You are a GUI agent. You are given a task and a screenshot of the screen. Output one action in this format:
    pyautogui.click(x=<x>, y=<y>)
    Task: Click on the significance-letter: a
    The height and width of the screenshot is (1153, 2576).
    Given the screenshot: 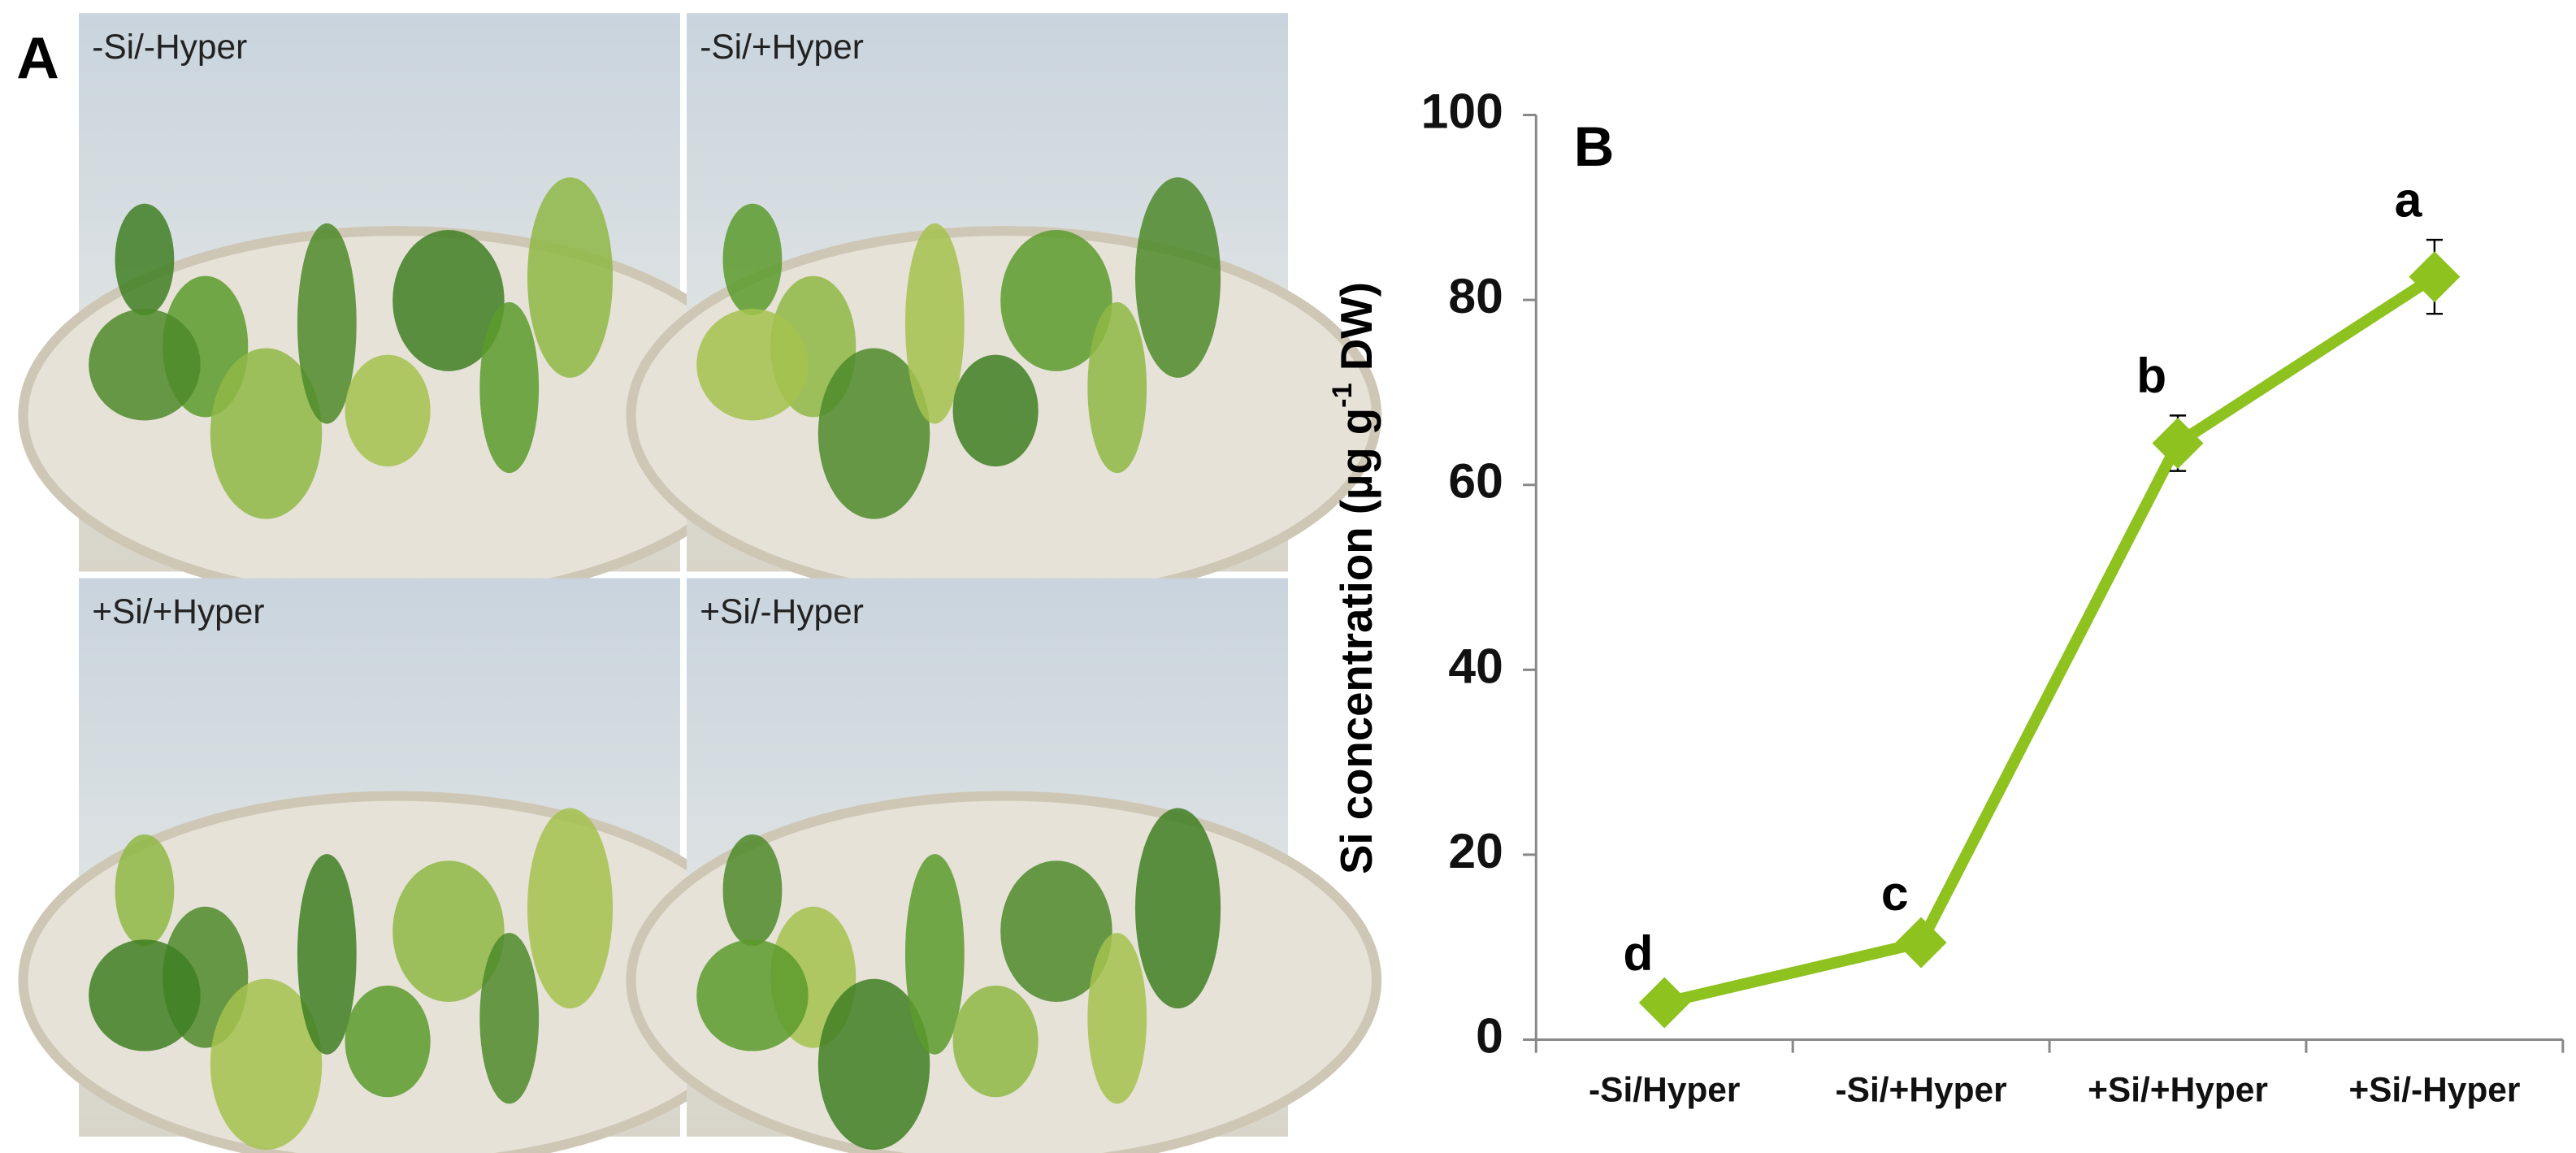 What is the action you would take?
    pyautogui.click(x=2409, y=200)
    